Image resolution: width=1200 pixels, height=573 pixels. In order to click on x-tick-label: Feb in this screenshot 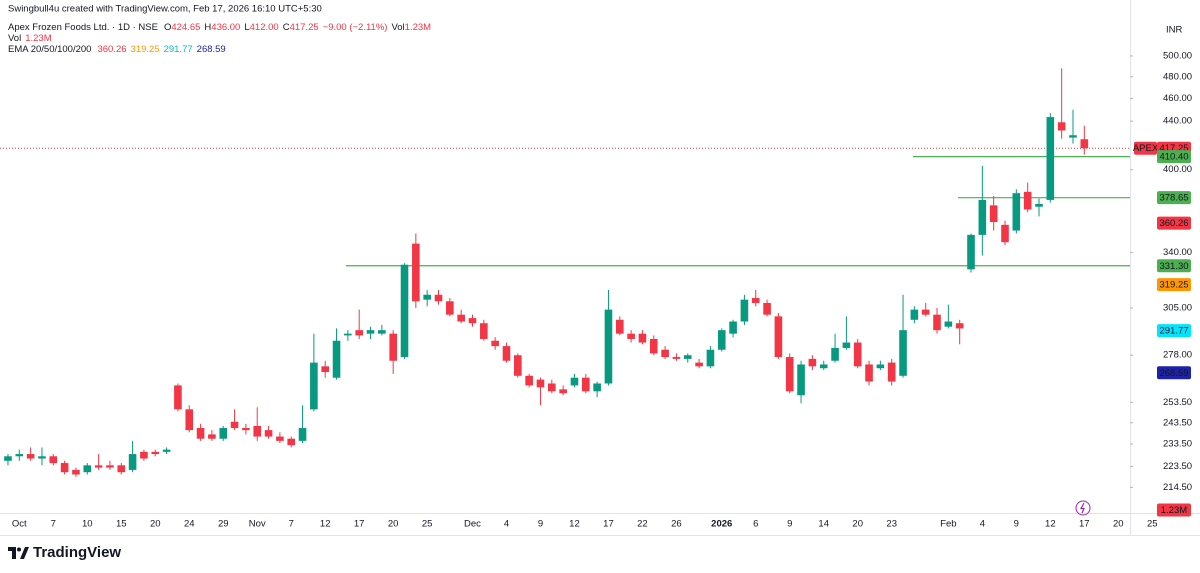, I will do `click(948, 524)`.